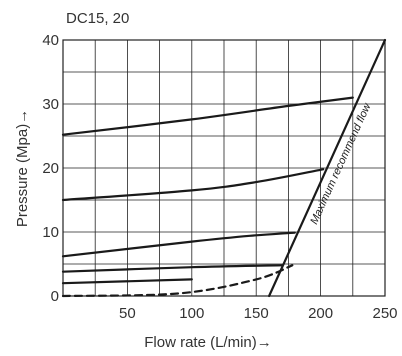 Image resolution: width=402 pixels, height=356 pixels. What do you see at coordinates (191, 313) in the screenshot?
I see `x-tick-label: 100` at bounding box center [191, 313].